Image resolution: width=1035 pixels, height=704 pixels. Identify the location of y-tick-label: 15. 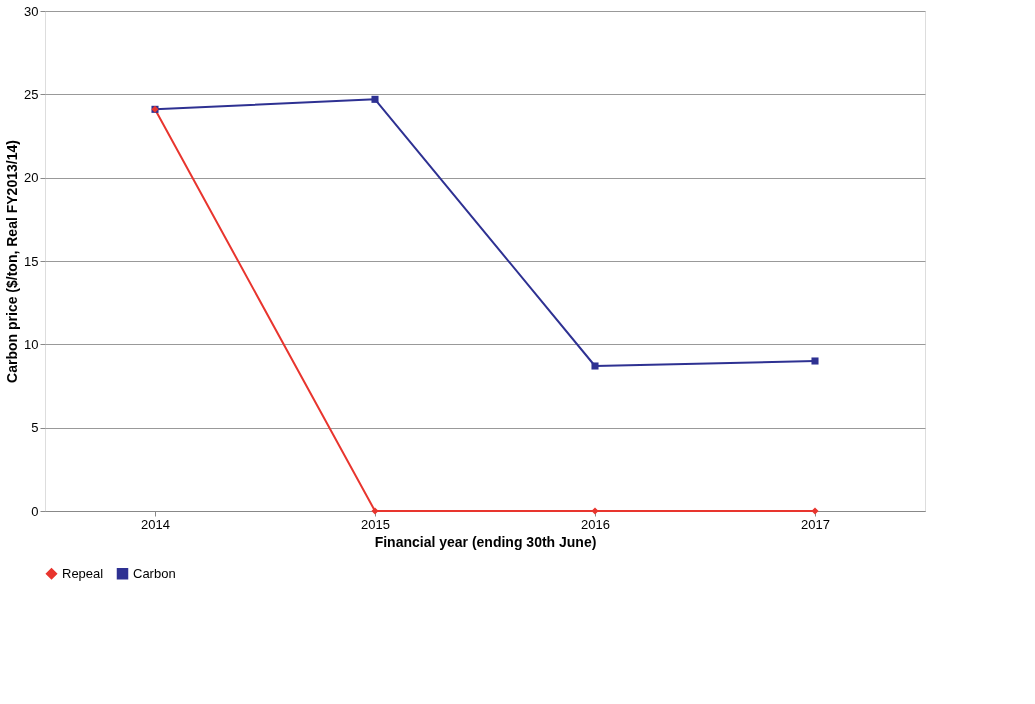
(31, 261).